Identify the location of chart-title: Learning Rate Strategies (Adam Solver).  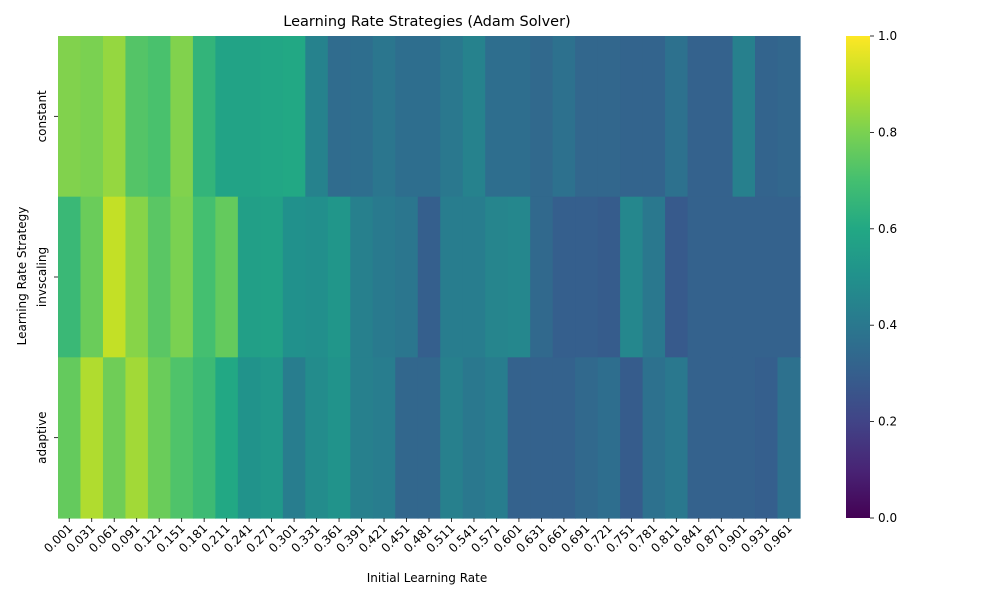
(426, 22).